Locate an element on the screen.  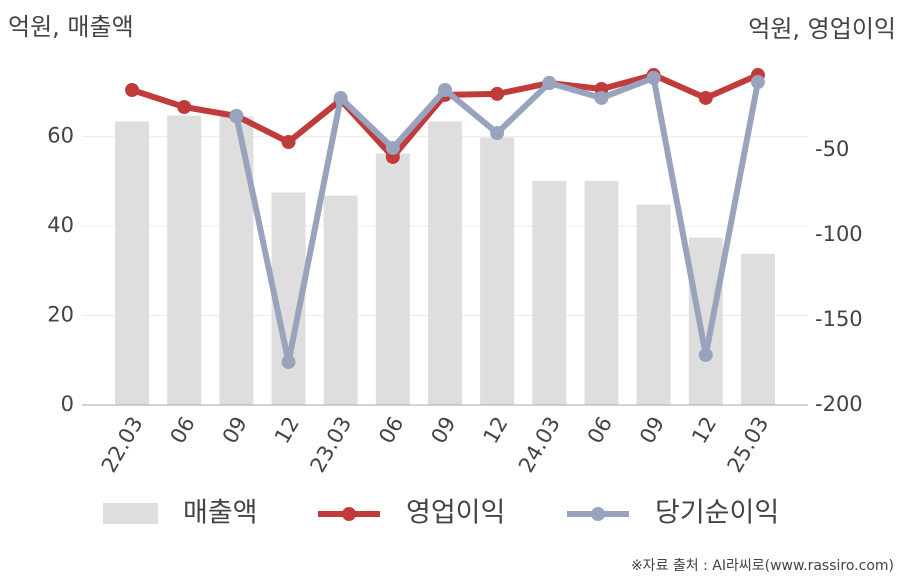
y2-axis-label: 억원, 영업이익 is located at coordinates (822, 29).